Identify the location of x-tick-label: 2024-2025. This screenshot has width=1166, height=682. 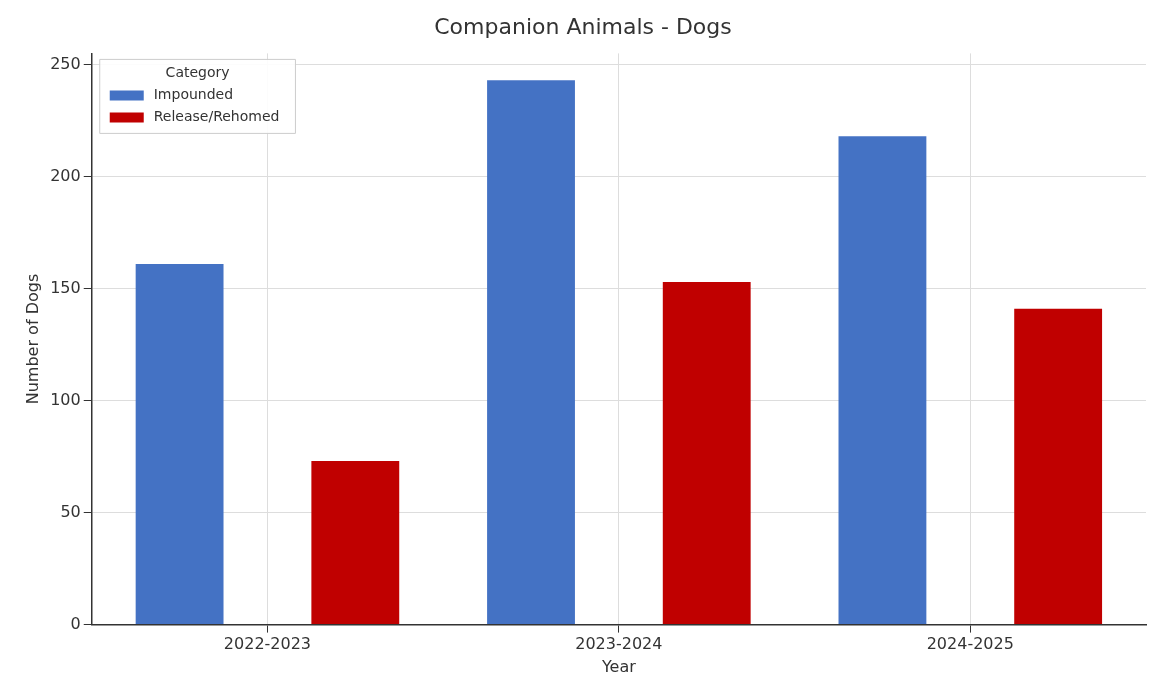
(970, 644).